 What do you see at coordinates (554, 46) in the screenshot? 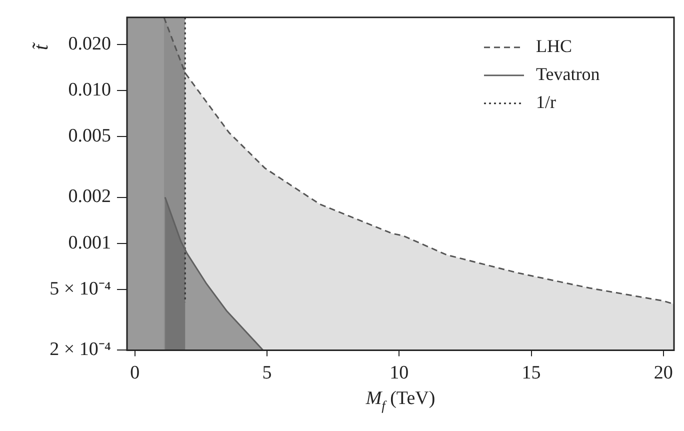
I see `legend-label: LHC` at bounding box center [554, 46].